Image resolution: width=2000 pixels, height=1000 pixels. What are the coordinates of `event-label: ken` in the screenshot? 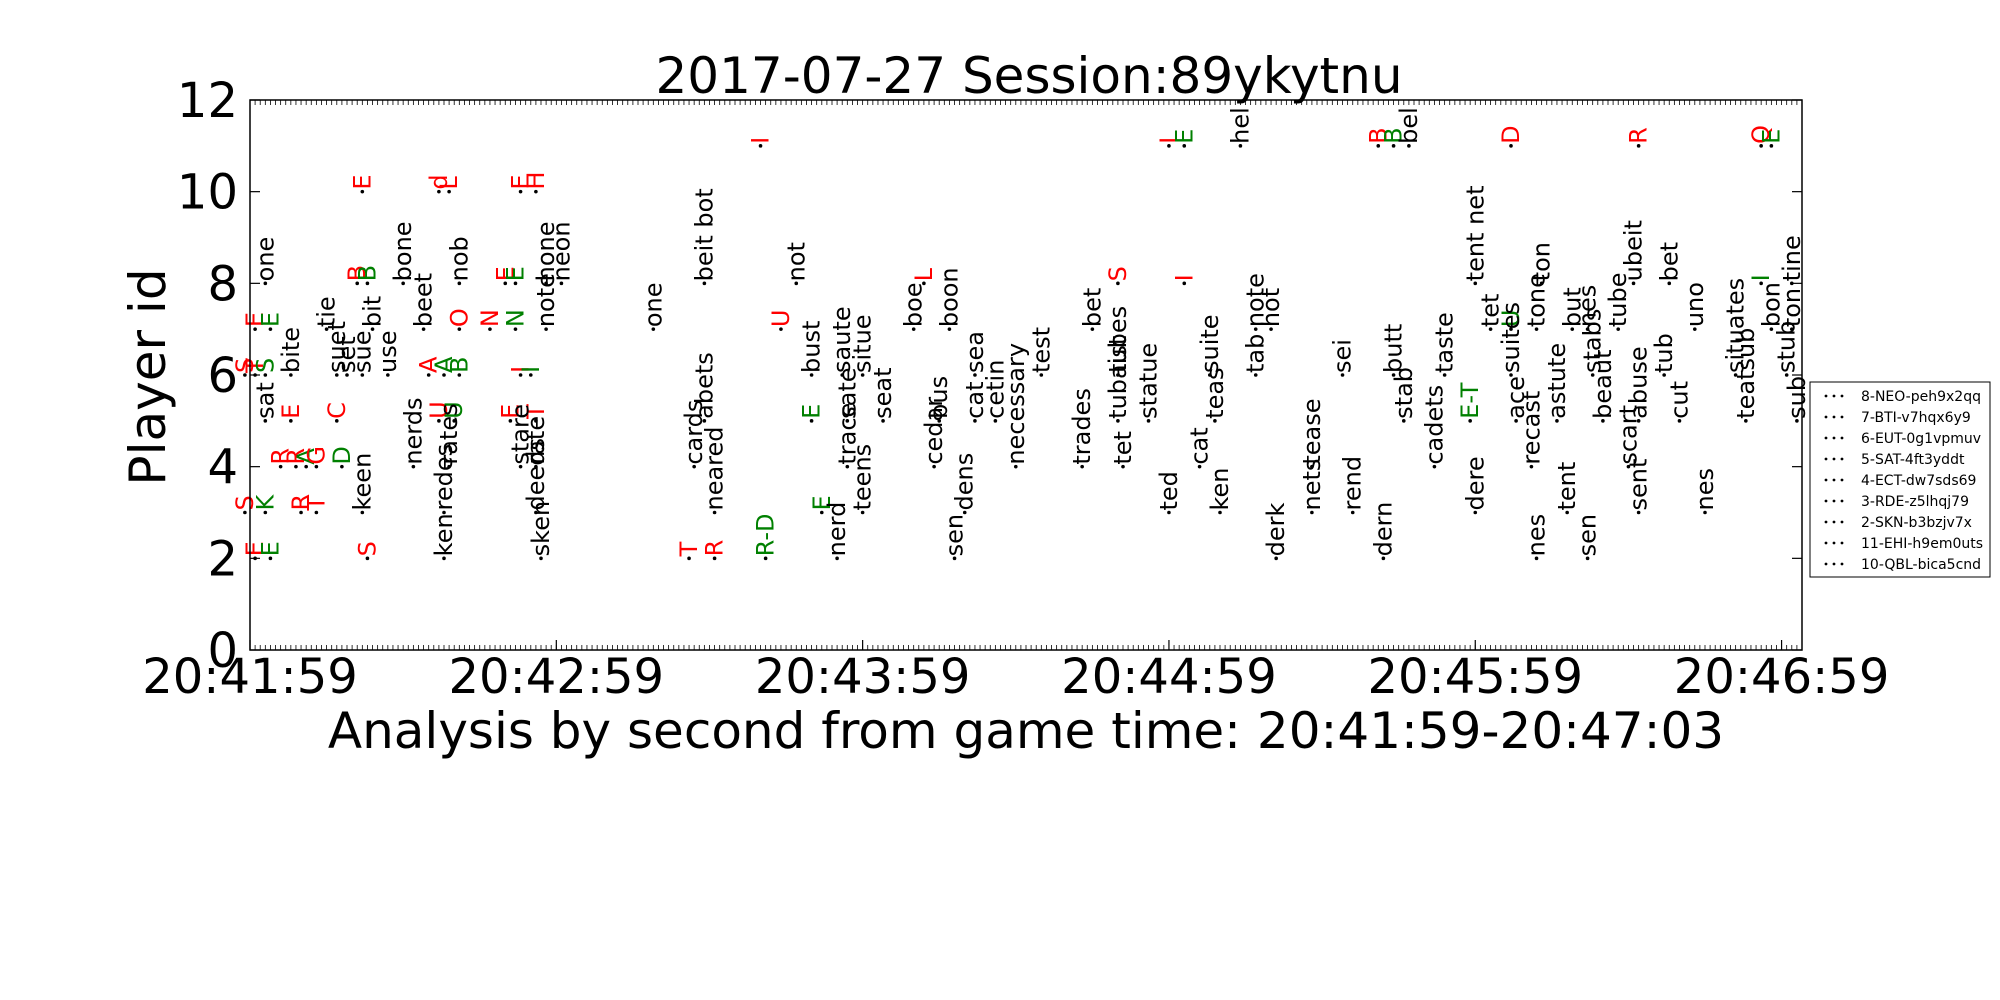 It's located at (444, 534).